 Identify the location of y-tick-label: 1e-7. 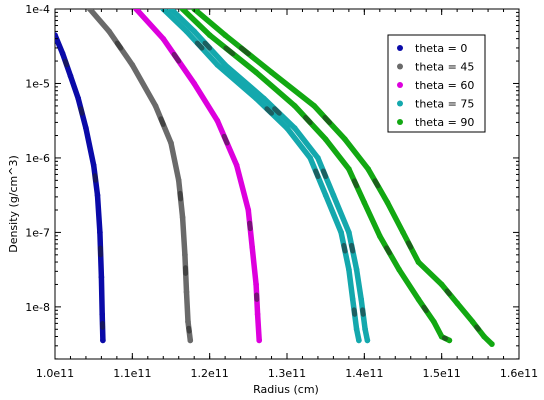
(37, 232).